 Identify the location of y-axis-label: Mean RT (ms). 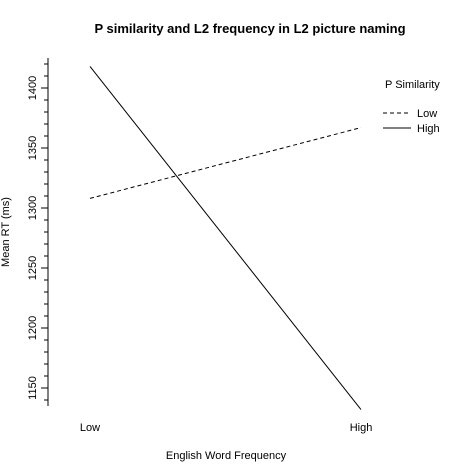
(6, 232).